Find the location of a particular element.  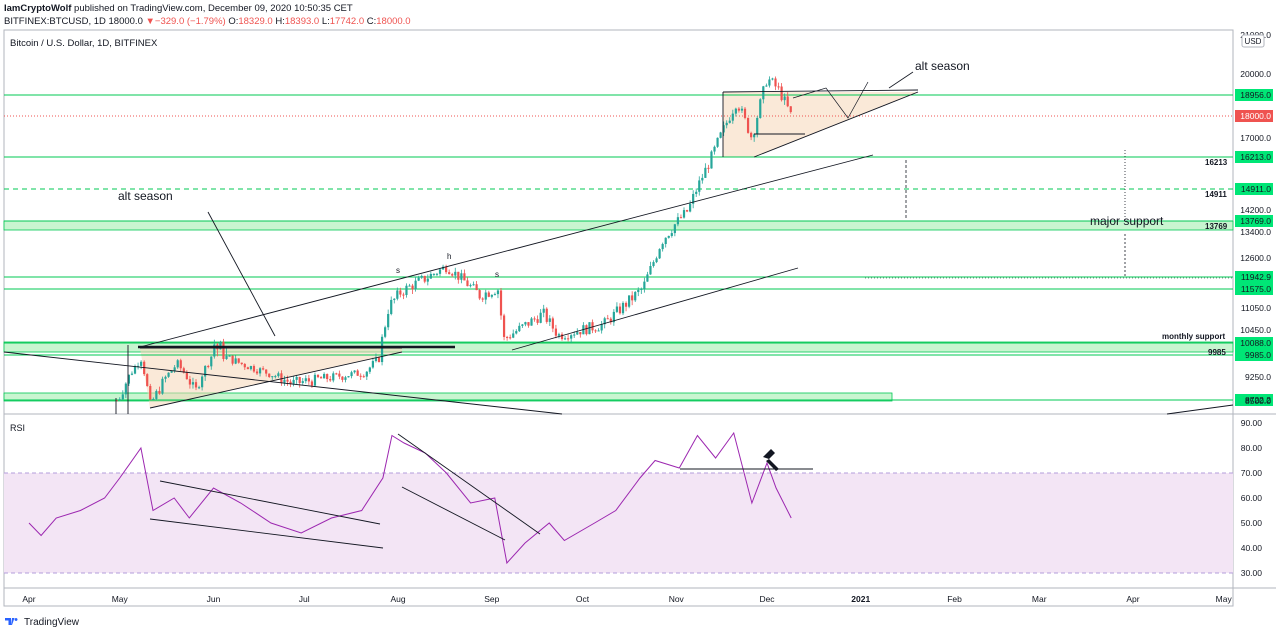

close-inline: 18000.0 is located at coordinates (125, 21).